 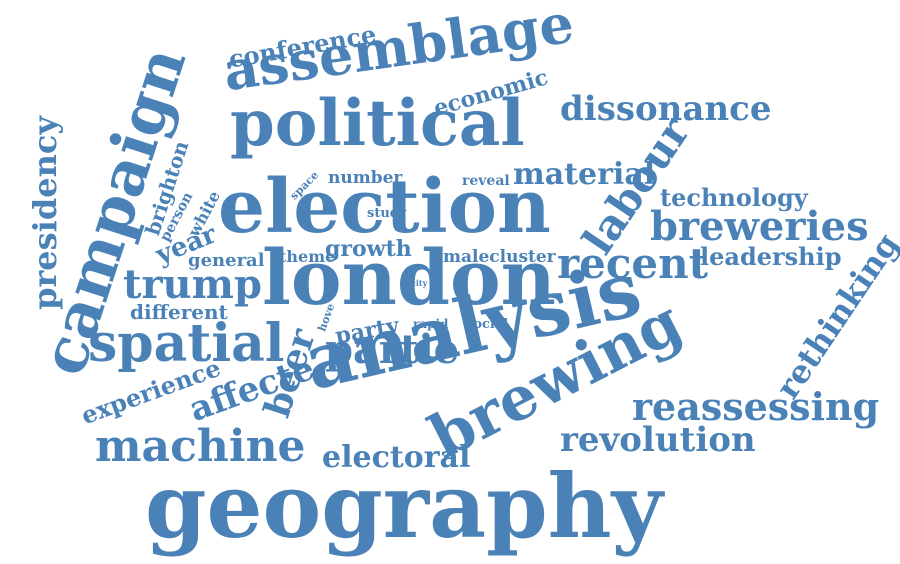 What do you see at coordinates (734, 197) in the screenshot?
I see `word-technology: technology` at bounding box center [734, 197].